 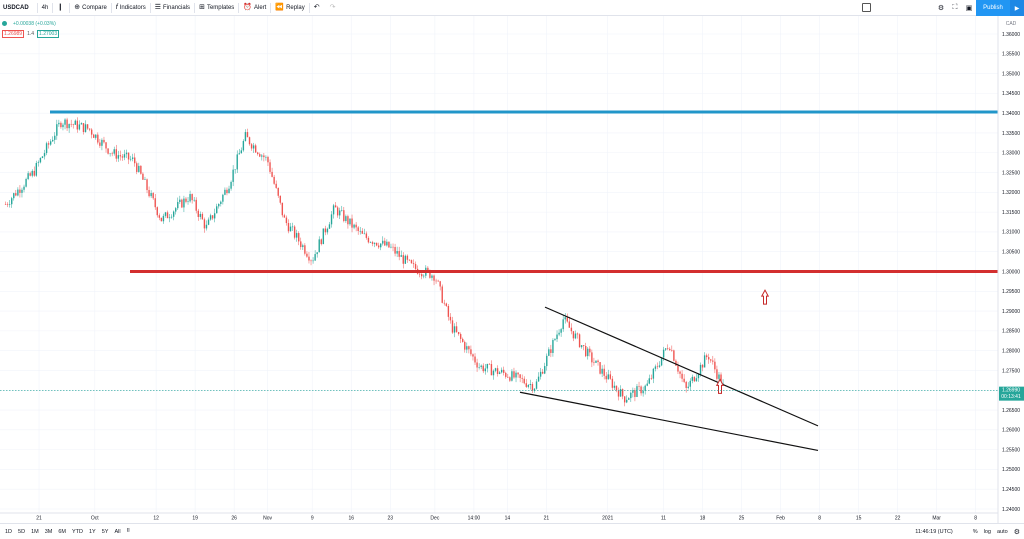 What do you see at coordinates (1011, 193) in the screenshot?
I see `price-tick-label: 1.32000` at bounding box center [1011, 193].